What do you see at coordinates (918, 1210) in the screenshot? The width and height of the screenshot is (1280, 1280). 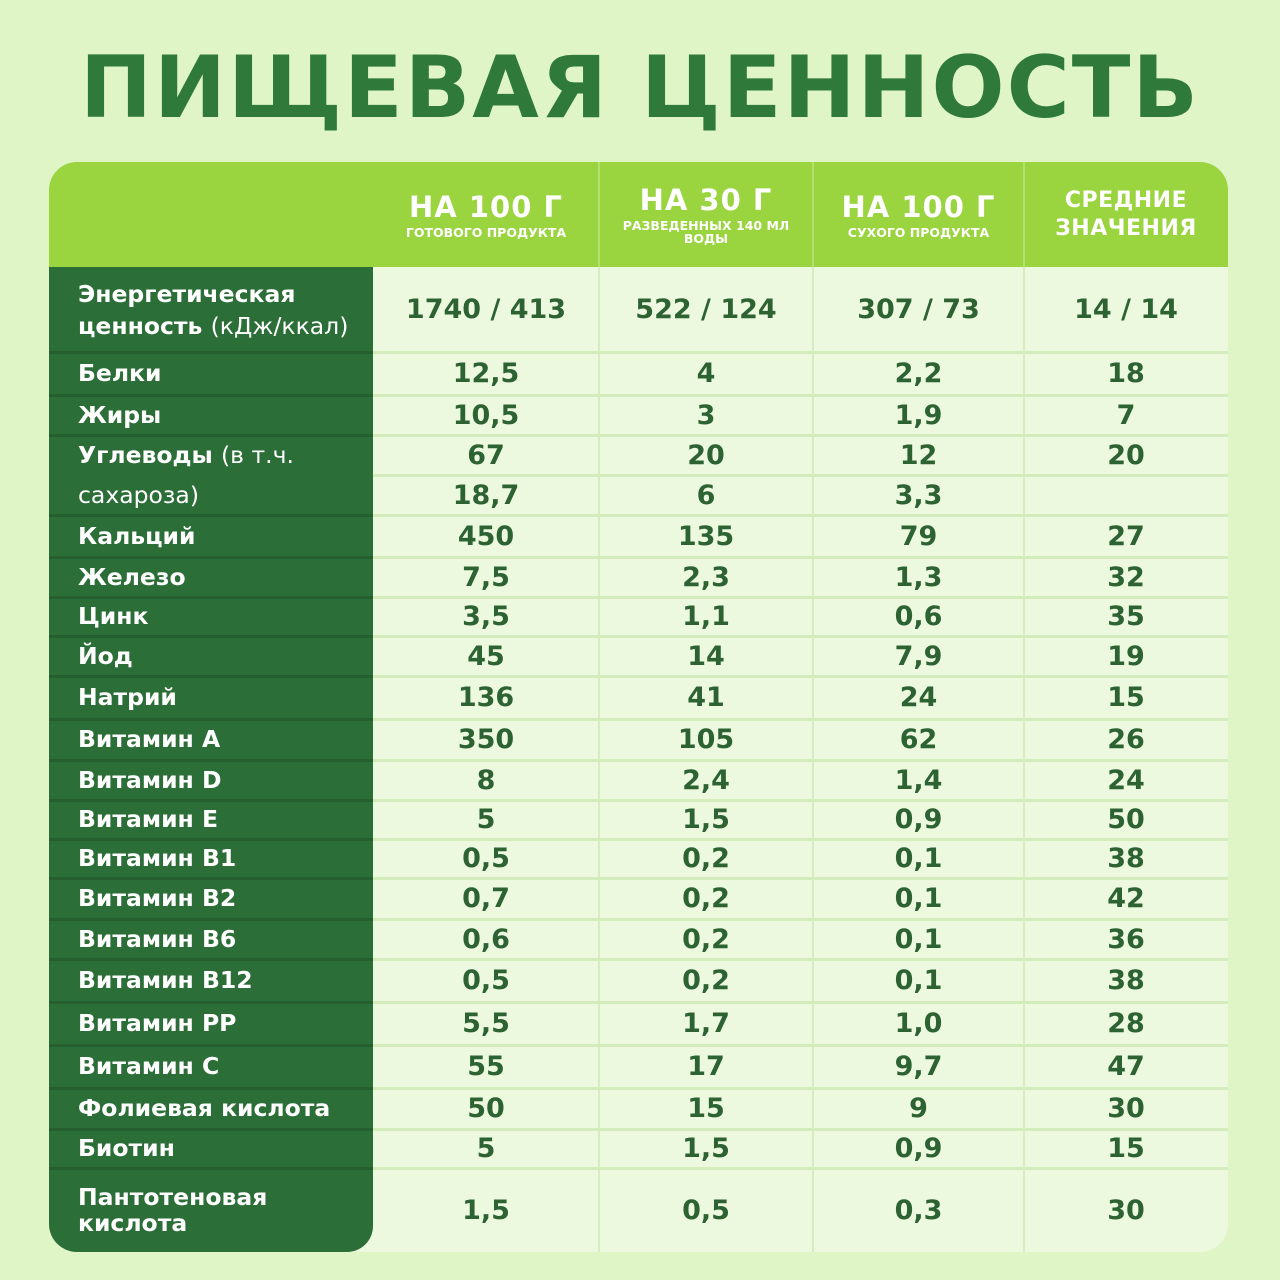 I see `table-cell: 0,3` at bounding box center [918, 1210].